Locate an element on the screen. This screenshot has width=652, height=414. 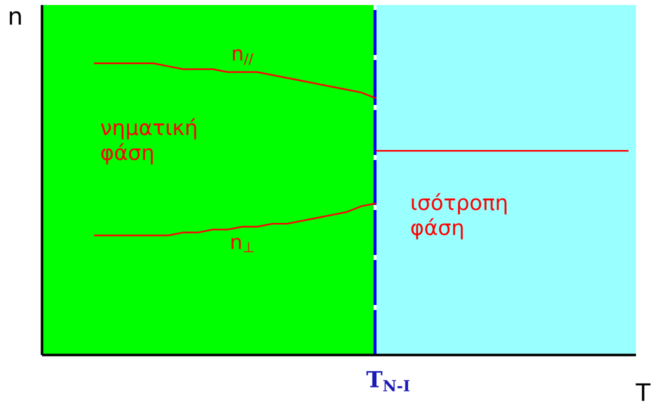
x-axis-title: T is located at coordinates (643, 392).